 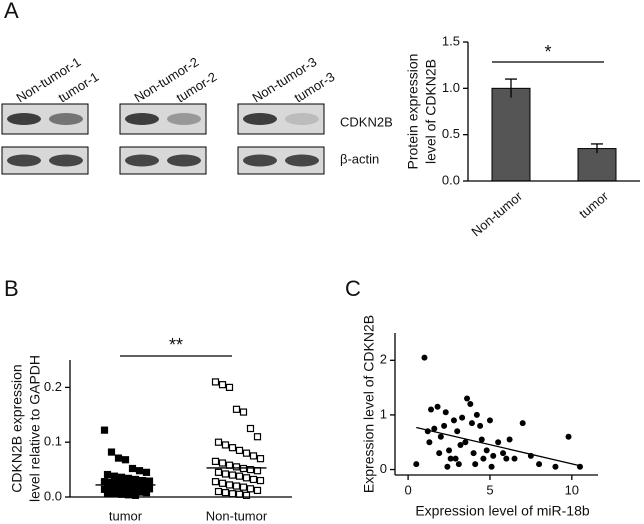 What do you see at coordinates (383, 468) in the screenshot?
I see `y-tick-label: 0` at bounding box center [383, 468].